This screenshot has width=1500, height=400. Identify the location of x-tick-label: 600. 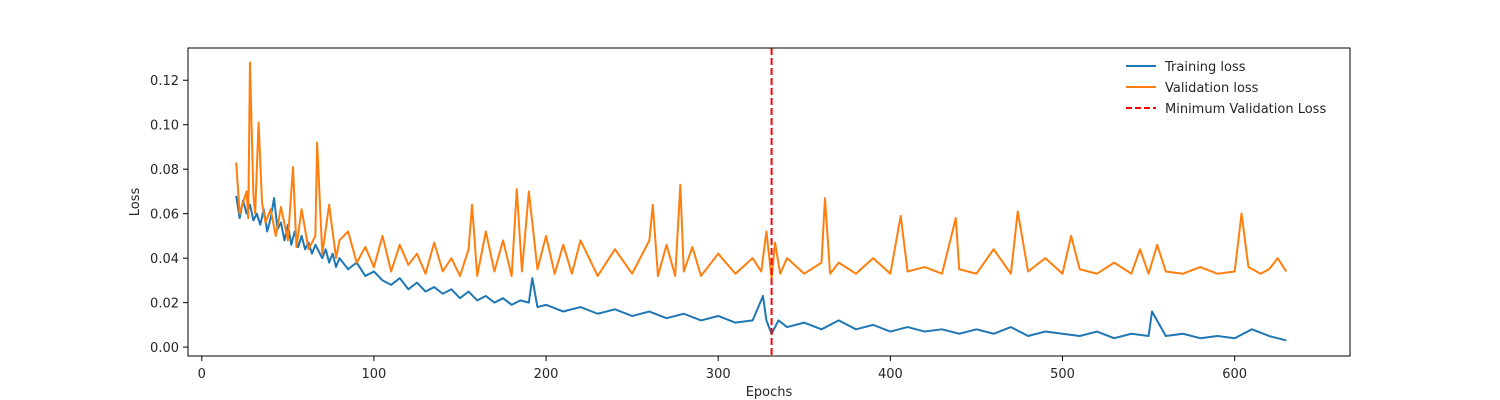
(1234, 374).